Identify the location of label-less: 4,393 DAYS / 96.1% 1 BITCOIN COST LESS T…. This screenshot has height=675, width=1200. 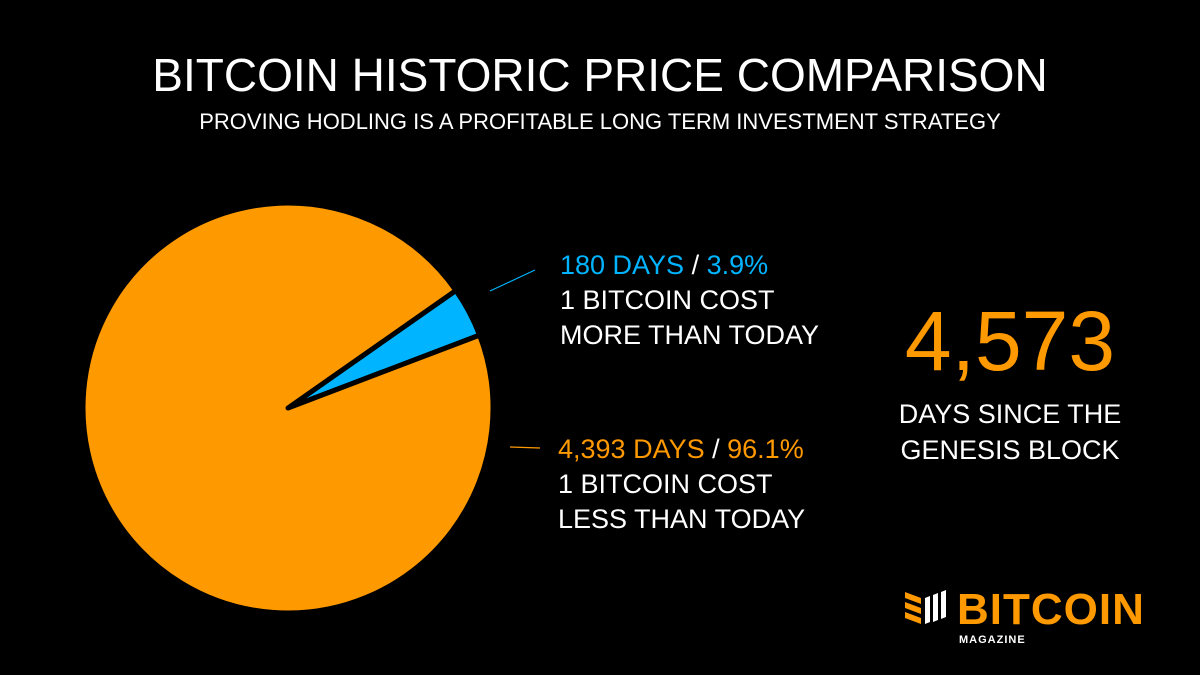
(681, 484).